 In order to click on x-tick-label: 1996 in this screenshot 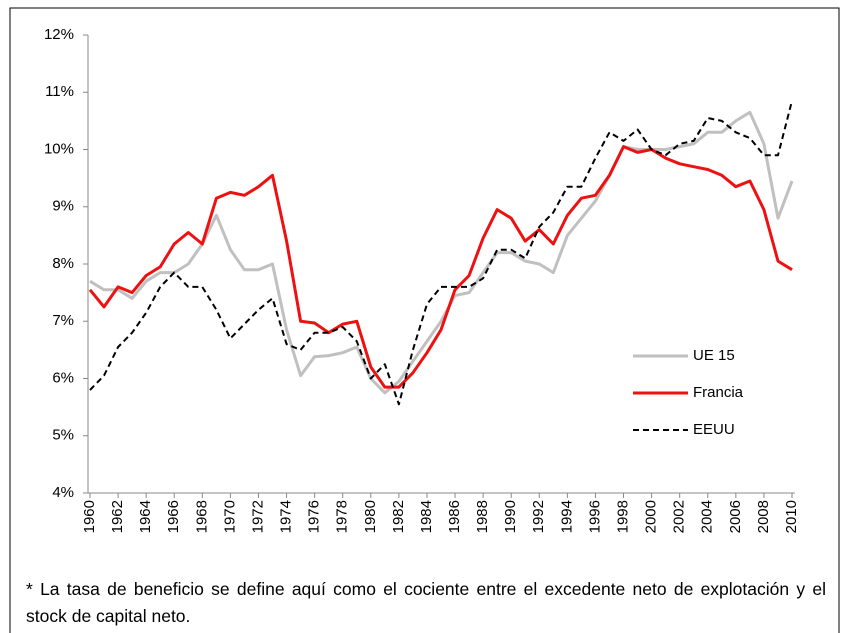, I will do `click(594, 516)`.